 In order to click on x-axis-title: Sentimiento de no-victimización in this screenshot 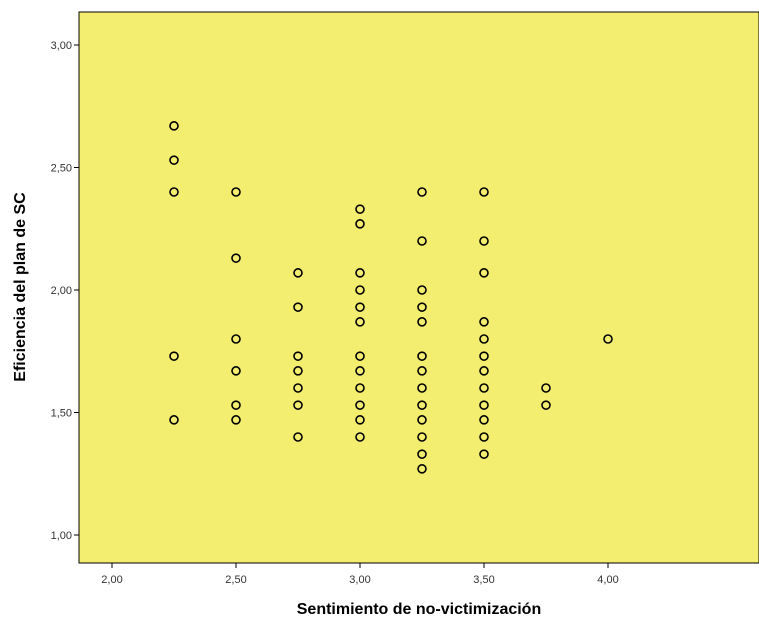, I will do `click(419, 609)`.